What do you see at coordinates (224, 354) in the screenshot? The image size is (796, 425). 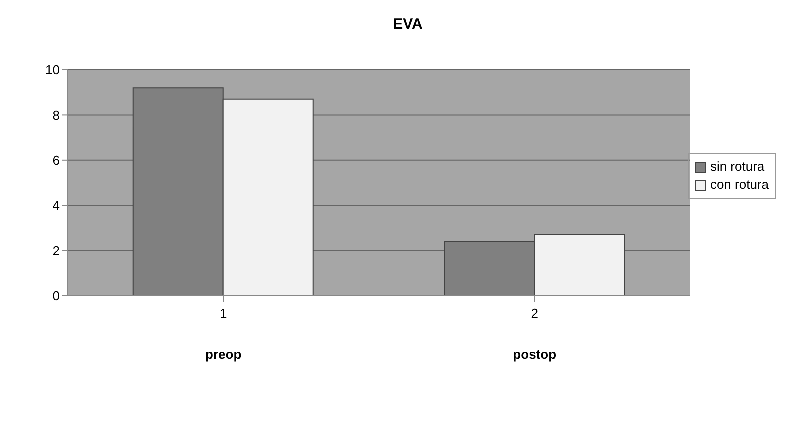 I see `text: preop` at bounding box center [224, 354].